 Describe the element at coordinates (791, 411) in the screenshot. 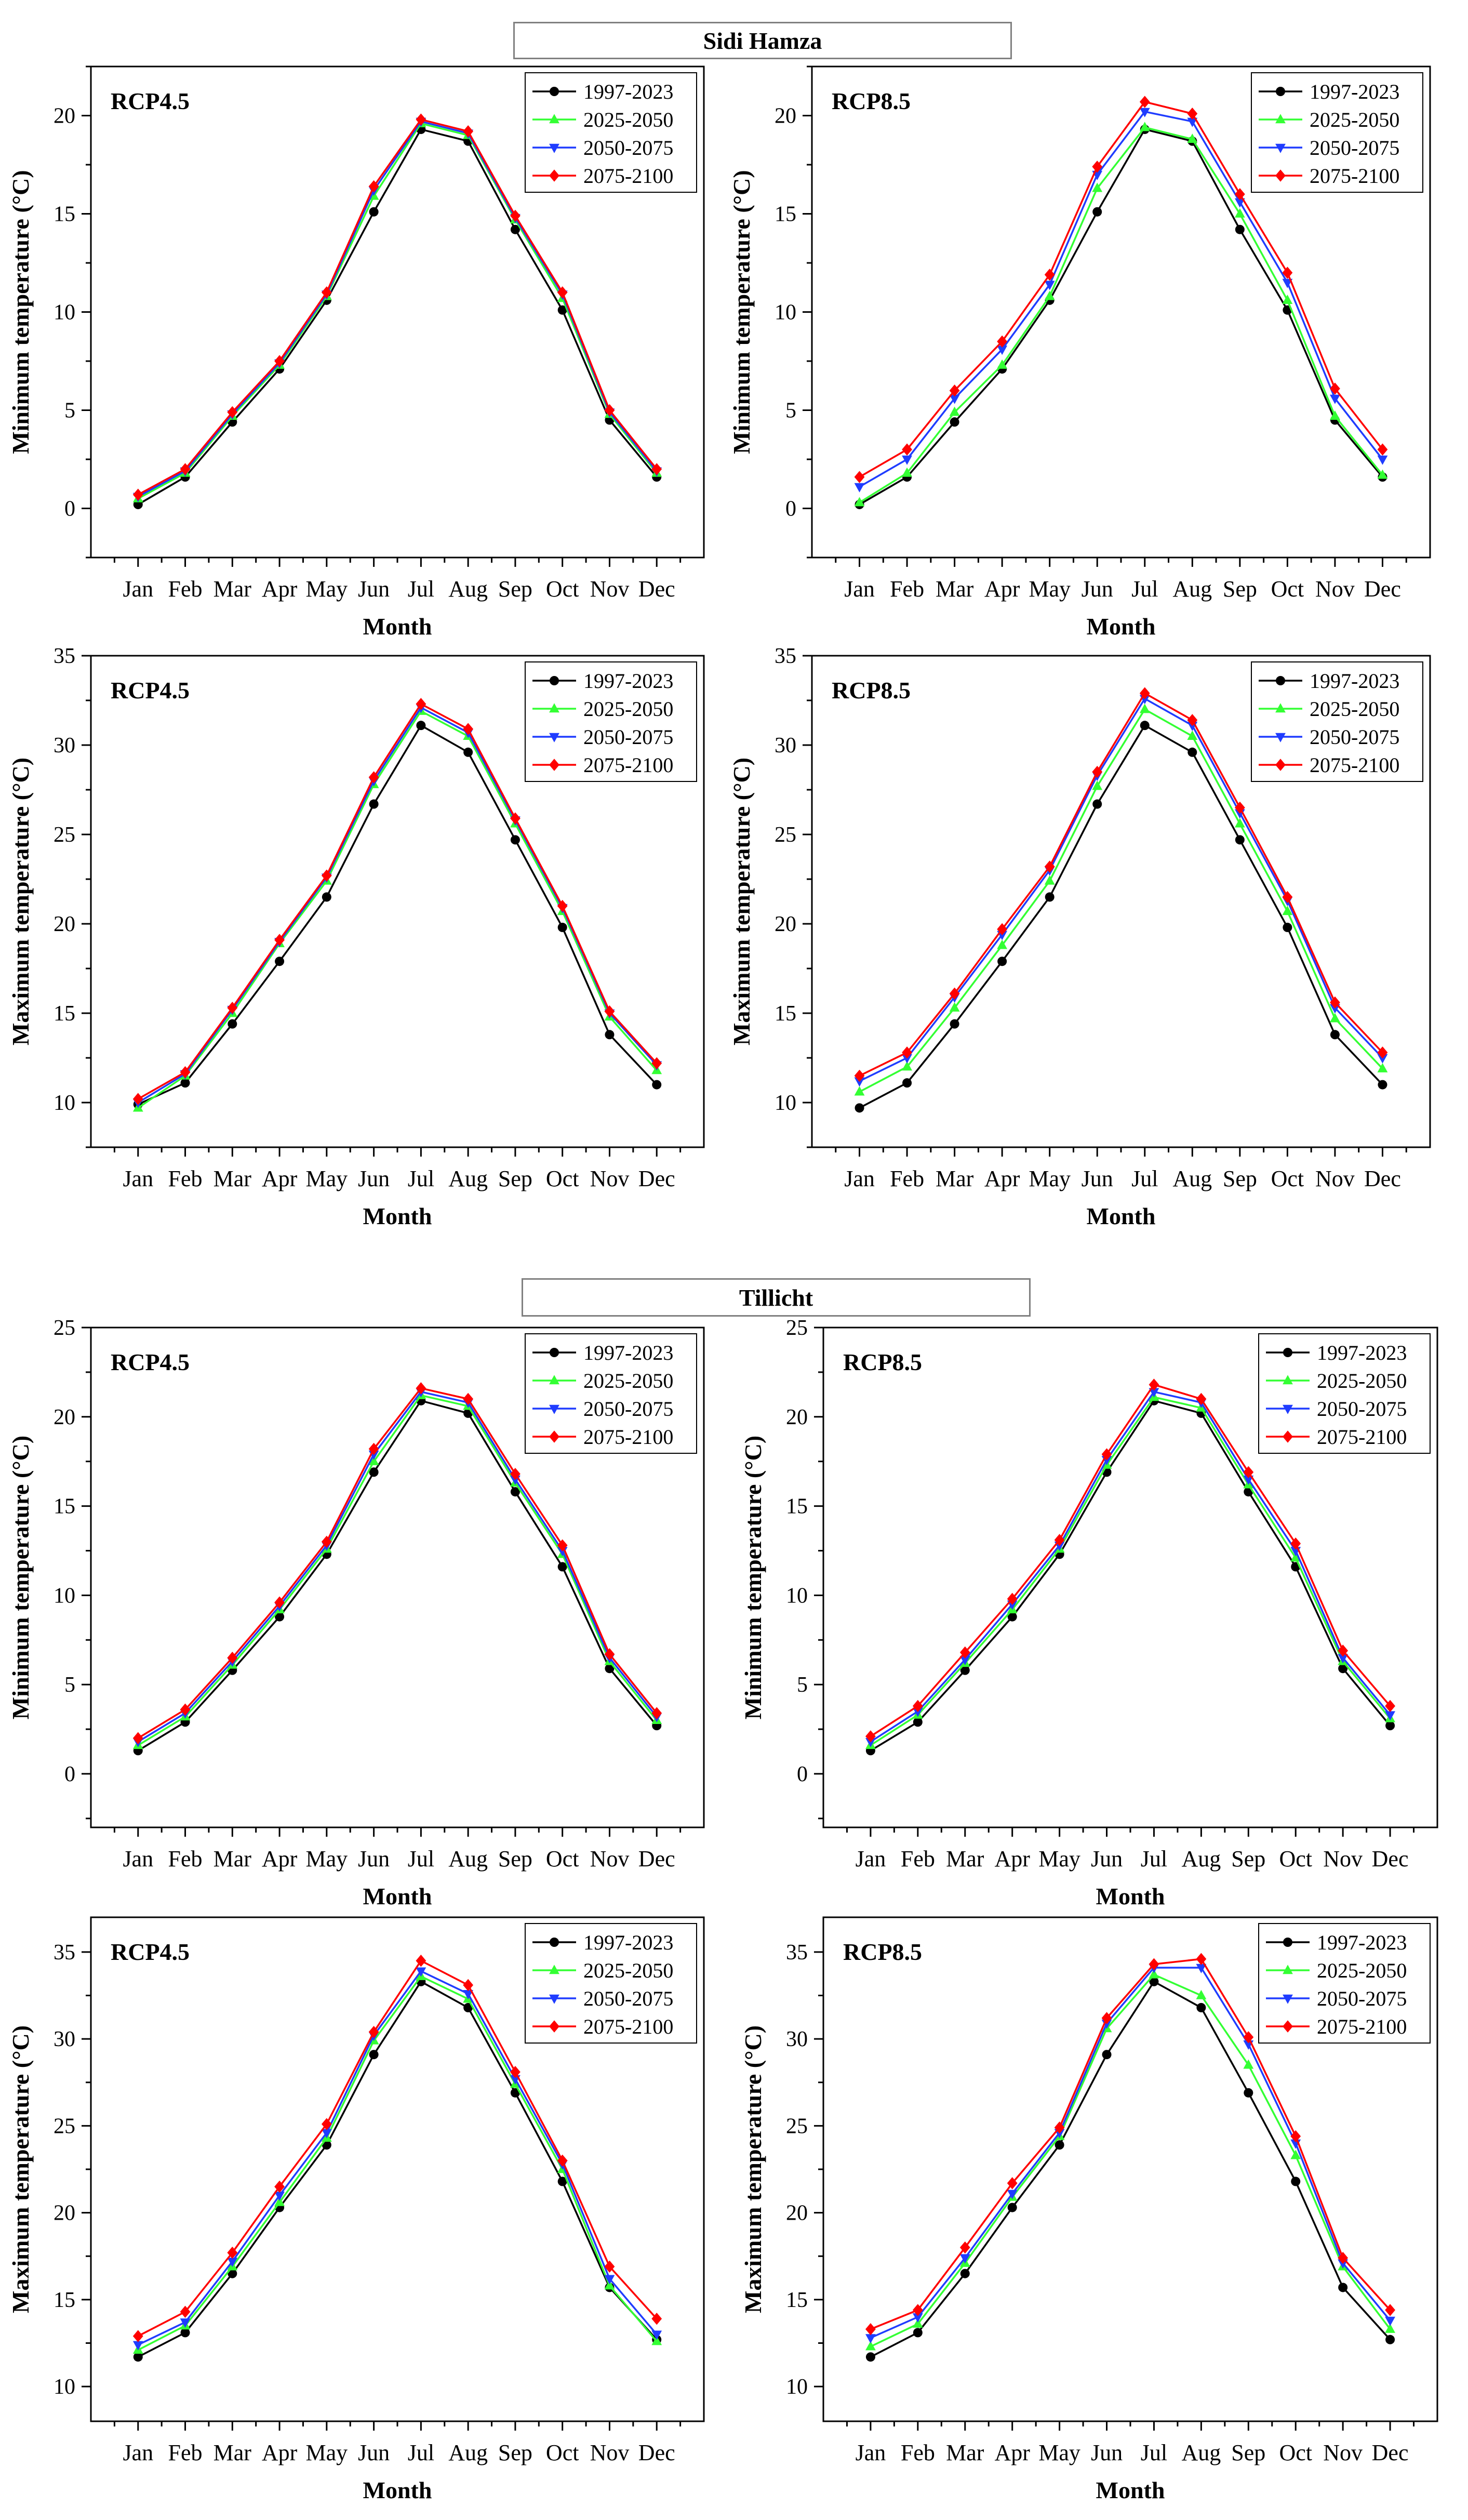

I see `y-tick-label: 5` at that location.